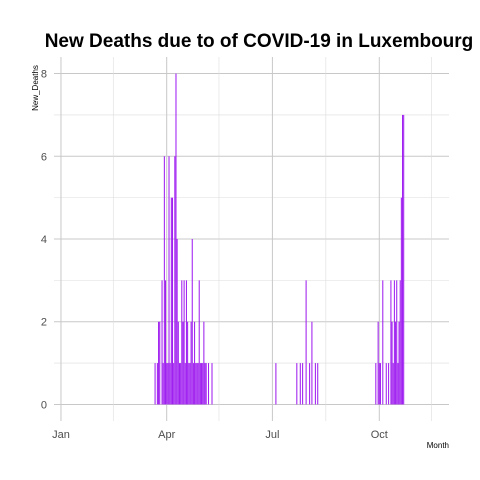 This screenshot has height=480, width=480. Describe the element at coordinates (166, 435) in the screenshot. I see `x-tick-label: Apr` at that location.